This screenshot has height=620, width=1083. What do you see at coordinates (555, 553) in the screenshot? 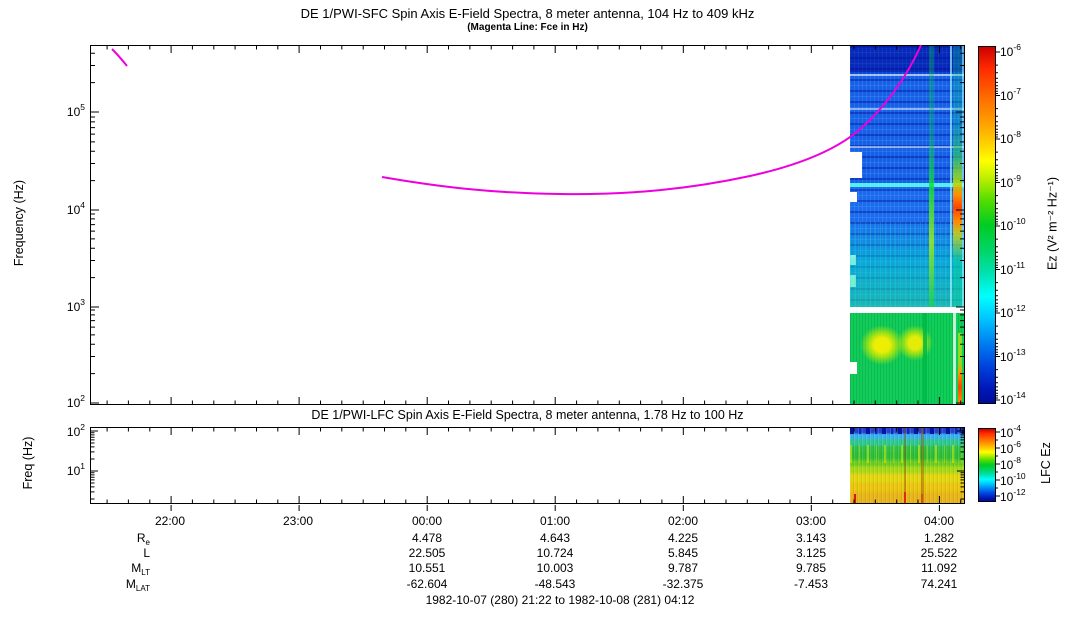
I see `eph-l-0100: 10.724` at bounding box center [555, 553].